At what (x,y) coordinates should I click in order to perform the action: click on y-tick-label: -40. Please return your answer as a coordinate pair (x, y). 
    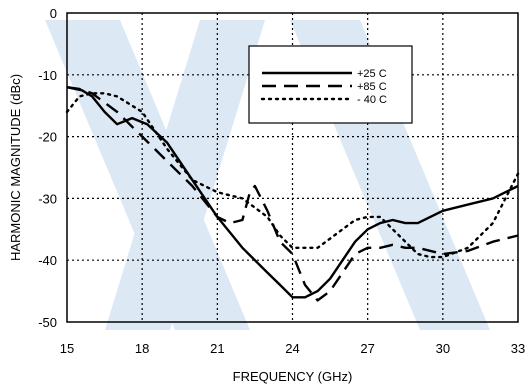
    Looking at the image, I should click on (47, 260).